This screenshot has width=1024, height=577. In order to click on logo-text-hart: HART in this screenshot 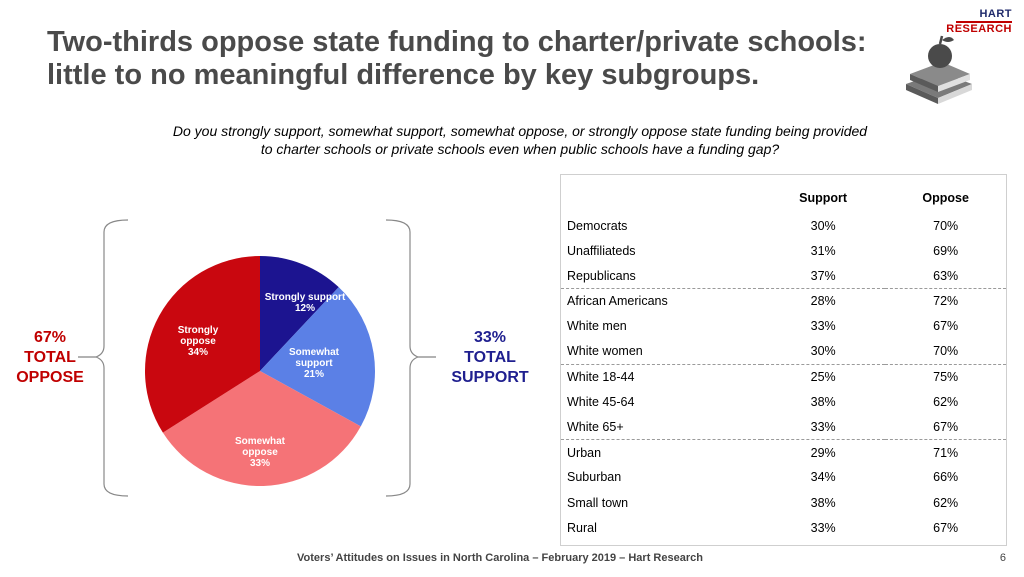, I will do `click(995, 14)`.